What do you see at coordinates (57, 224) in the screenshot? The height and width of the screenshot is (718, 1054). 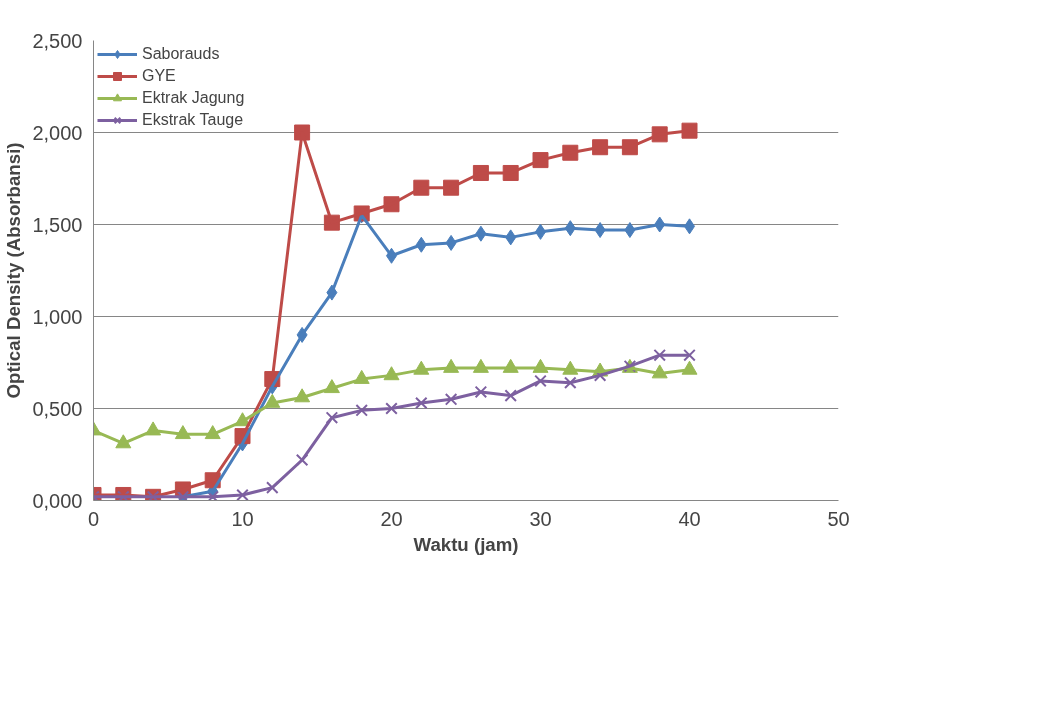 I see `y-tick-label: 1,500` at bounding box center [57, 224].